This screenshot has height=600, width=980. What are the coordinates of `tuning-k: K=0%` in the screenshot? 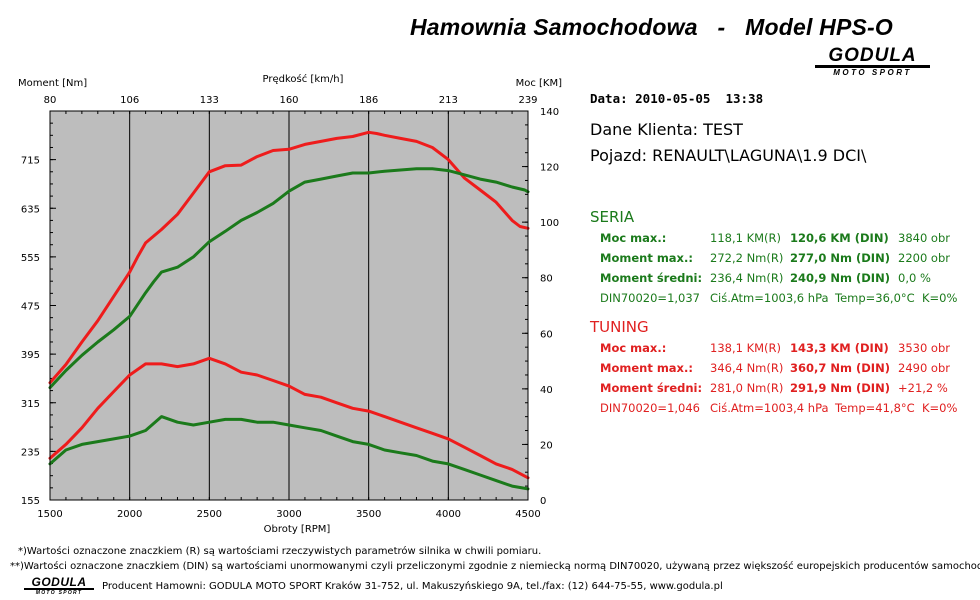 It's located at (940, 408).